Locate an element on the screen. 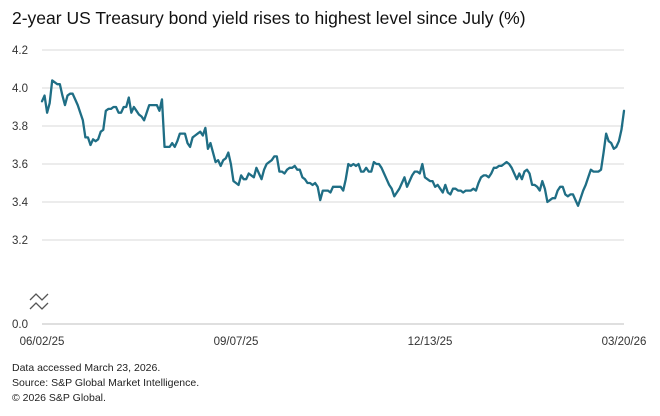  y-axis-tick-labels: 3.2 3.4 3.6 3.8 4.0 4.2 0.0 is located at coordinates (20, 188).